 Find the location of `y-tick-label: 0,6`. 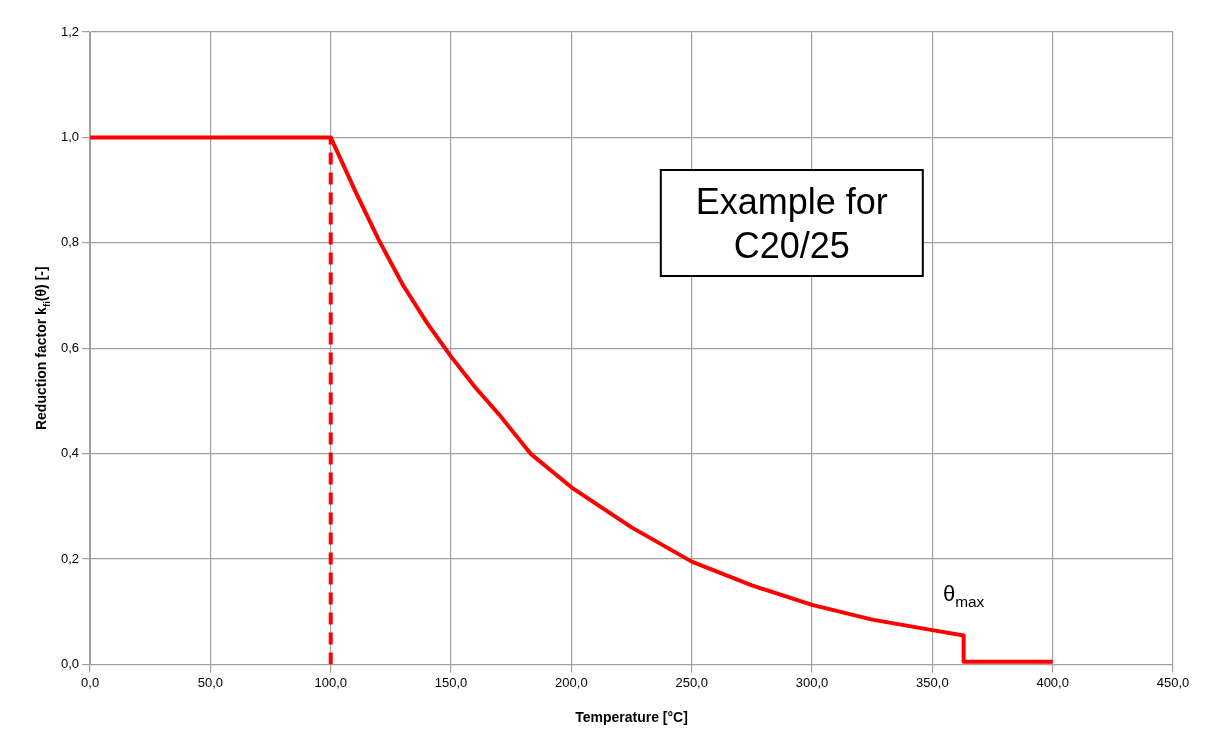

y-tick-label: 0,6 is located at coordinates (70, 347).